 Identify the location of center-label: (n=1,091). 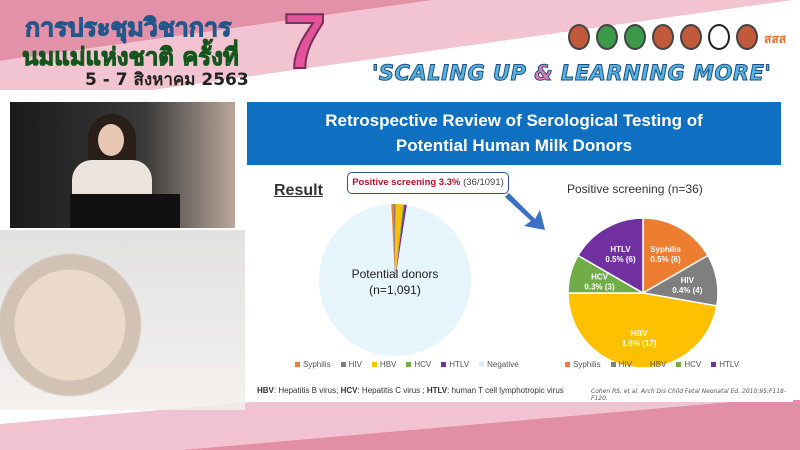
(395, 290).